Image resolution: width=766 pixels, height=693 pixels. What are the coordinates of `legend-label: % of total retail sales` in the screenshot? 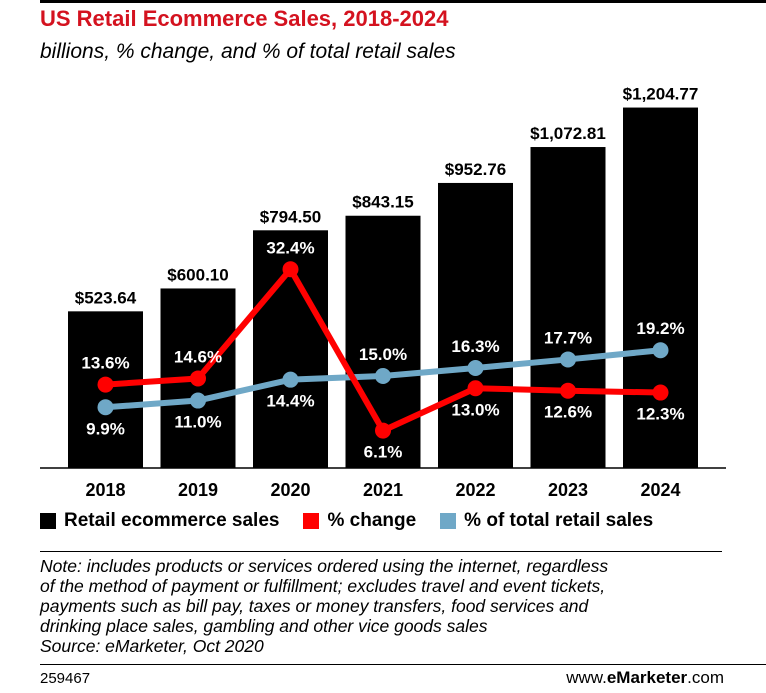 It's located at (559, 520).